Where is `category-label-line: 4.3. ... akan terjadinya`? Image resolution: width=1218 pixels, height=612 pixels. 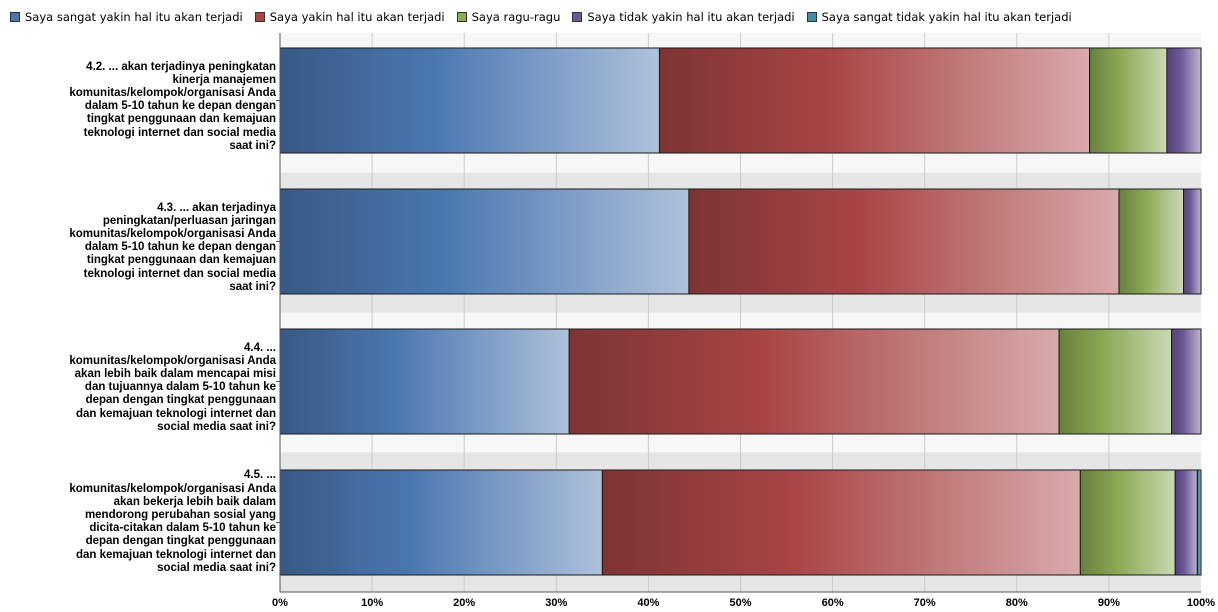 category-label-line: 4.3. ... akan terjadinya is located at coordinates (216, 207).